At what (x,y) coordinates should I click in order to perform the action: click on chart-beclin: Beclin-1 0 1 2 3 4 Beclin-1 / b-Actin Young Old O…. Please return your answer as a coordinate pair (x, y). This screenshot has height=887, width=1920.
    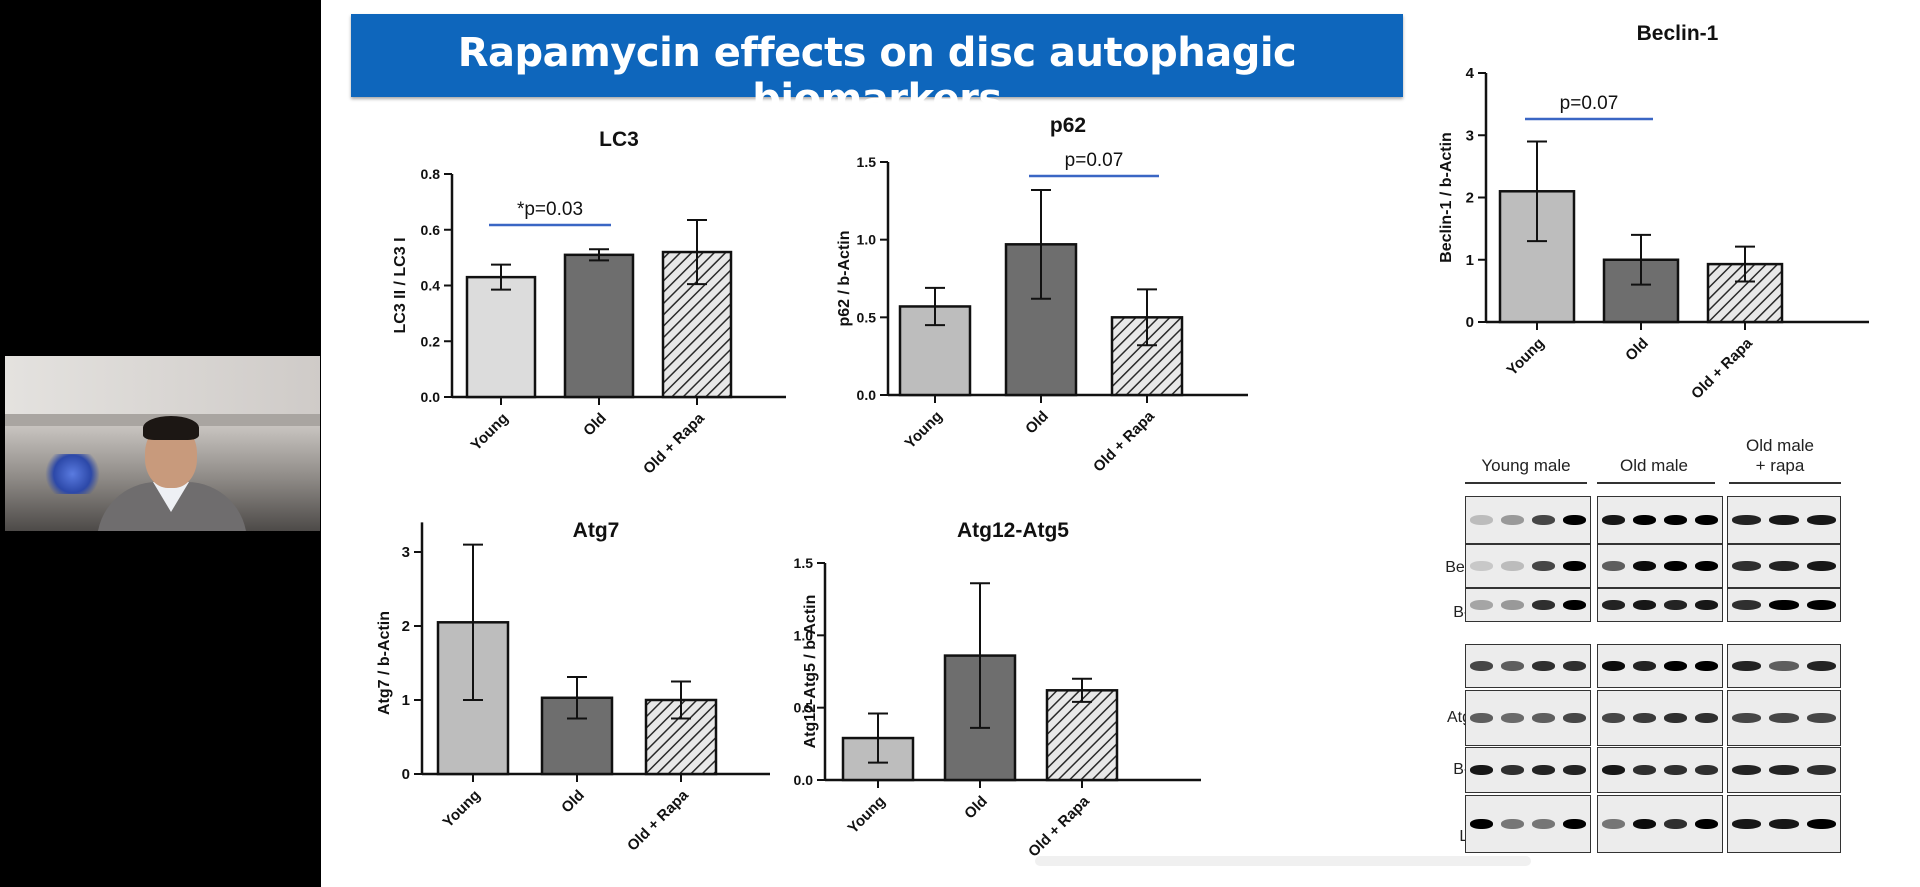
    Looking at the image, I should click on (1653, 212).